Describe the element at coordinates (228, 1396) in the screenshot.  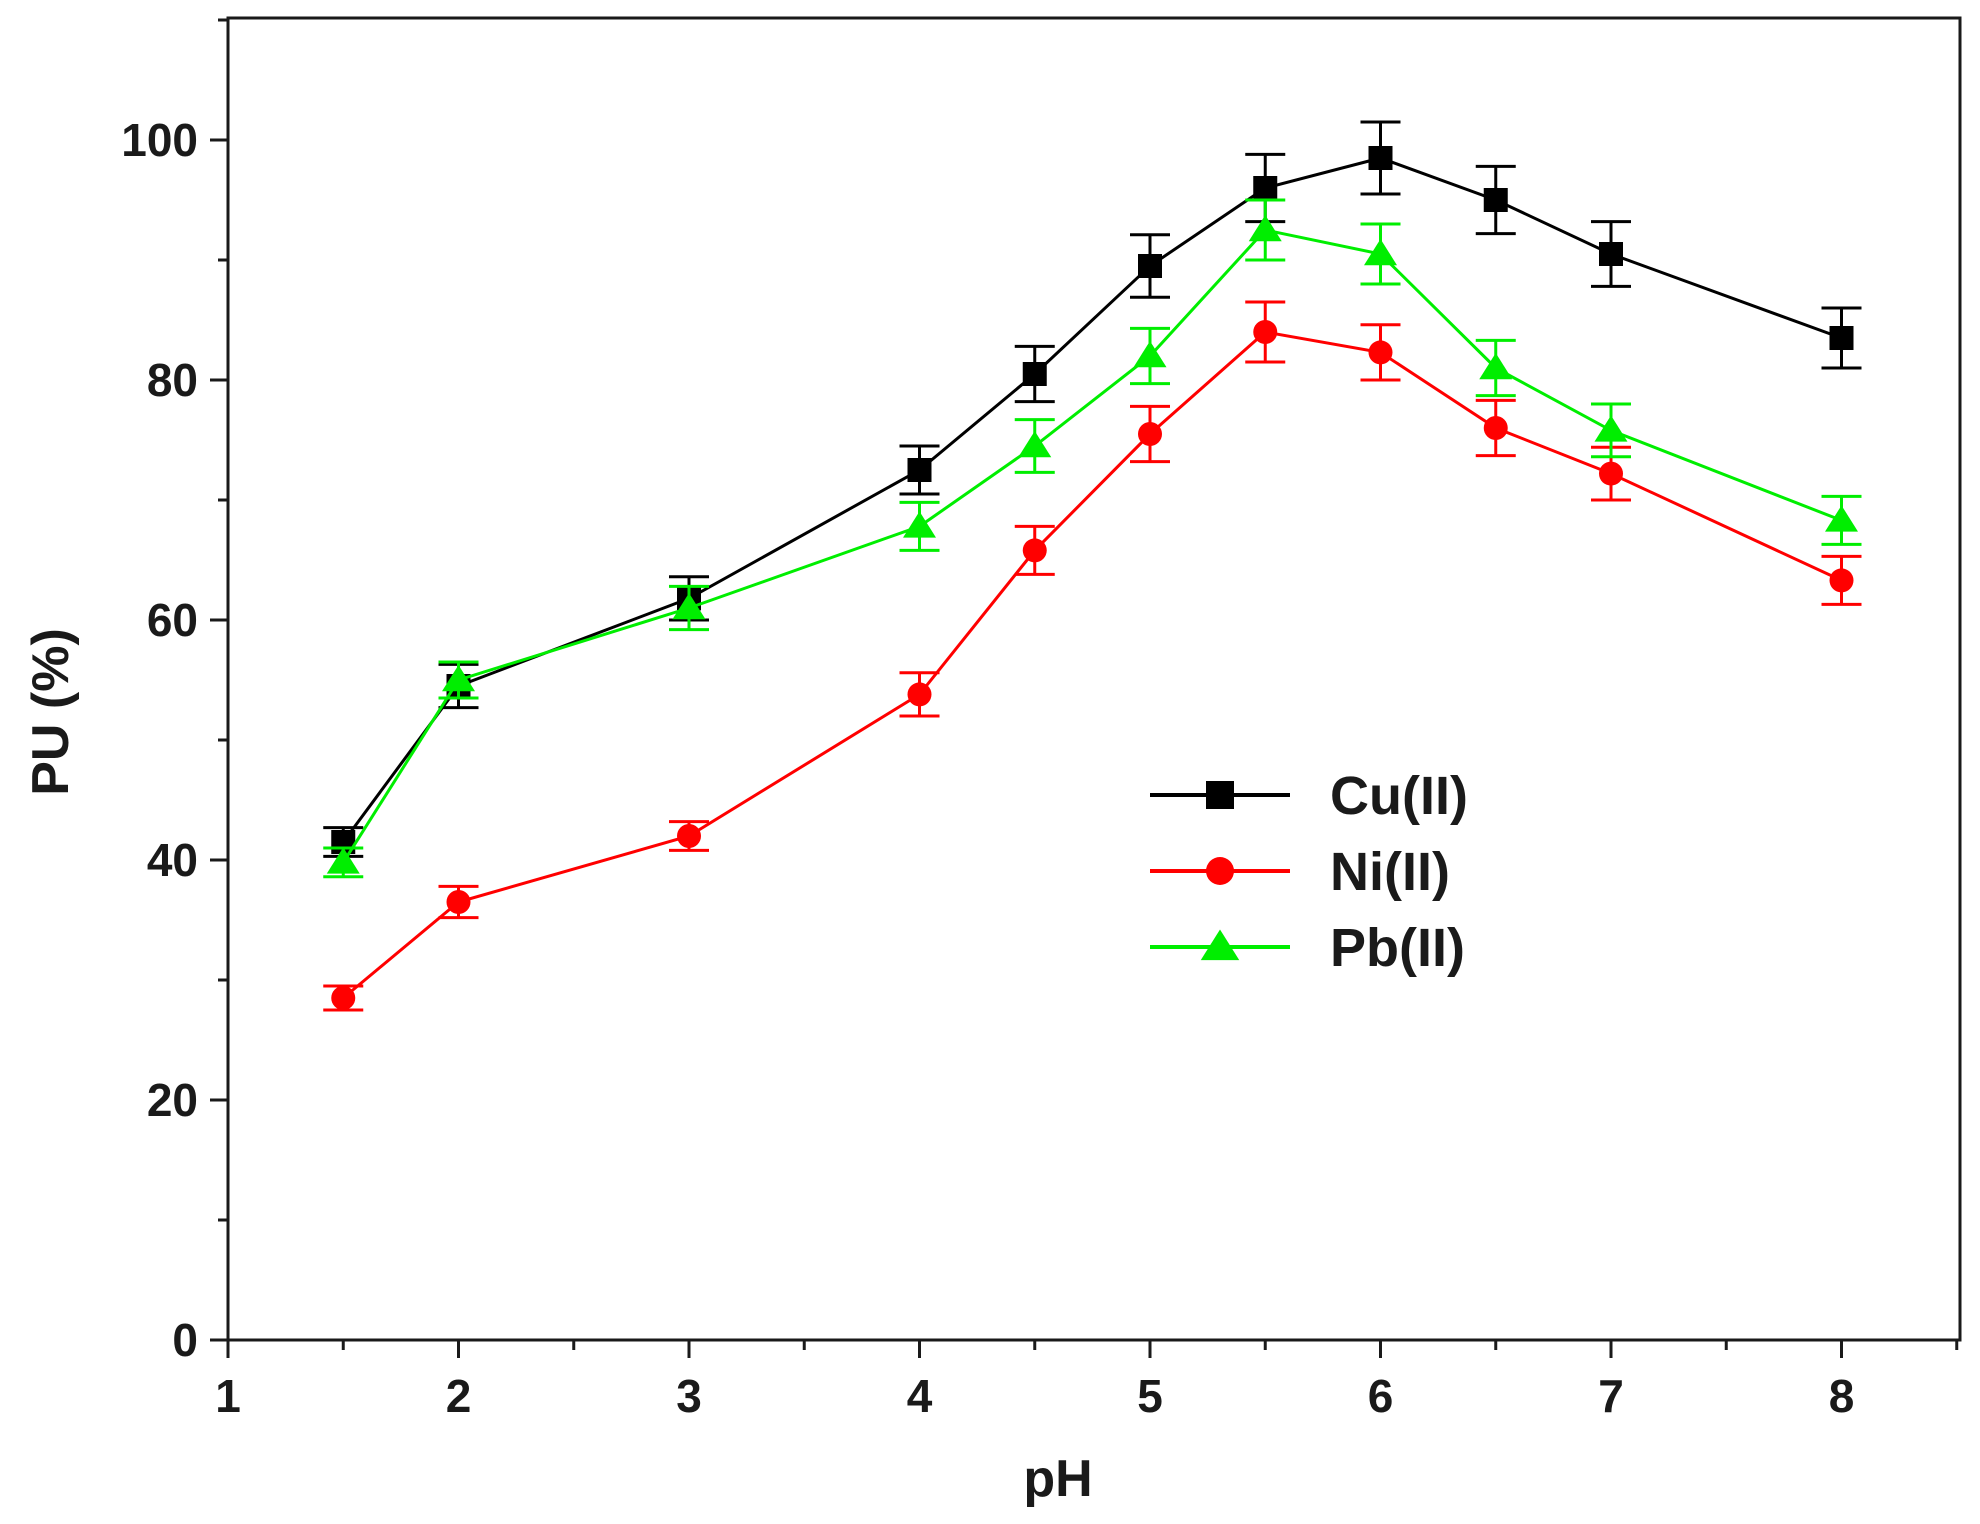
I see `x-tick-label: 1` at that location.